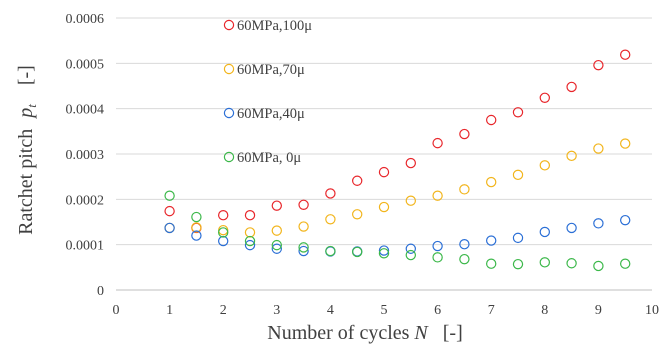  What do you see at coordinates (26, 114) in the screenshot?
I see `y-axis-variable: p` at bounding box center [26, 114].